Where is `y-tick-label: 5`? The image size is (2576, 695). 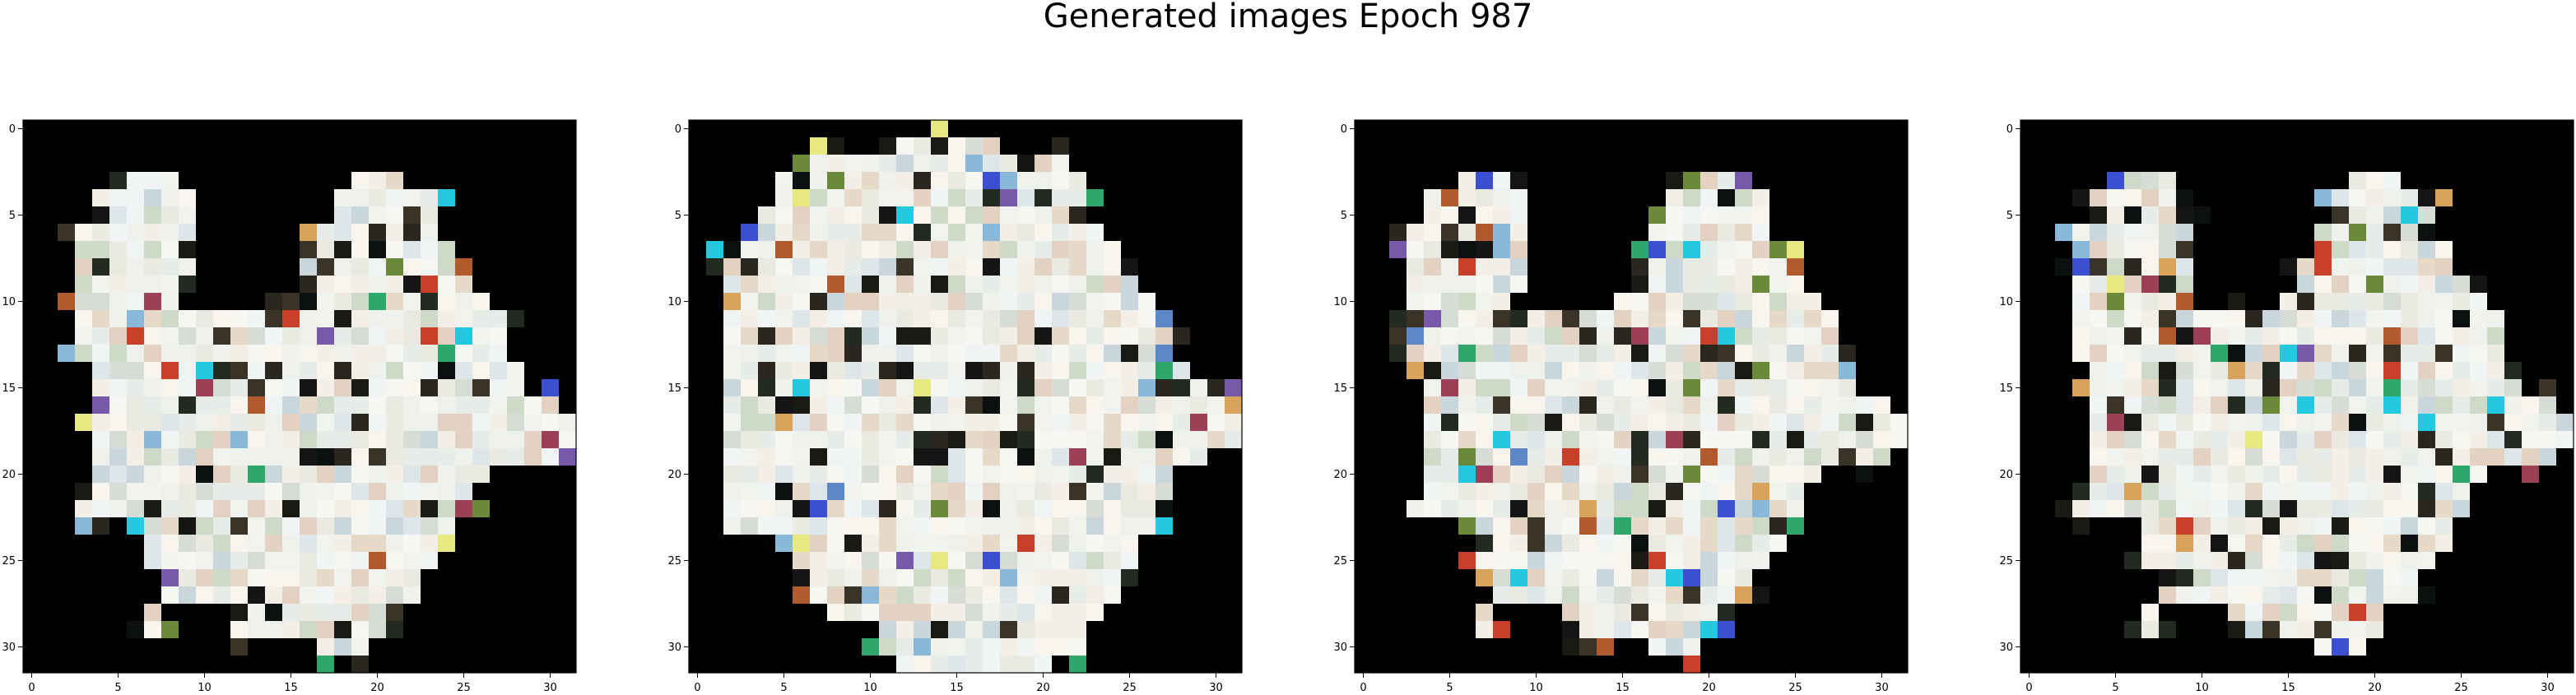
y-tick-label: 5 is located at coordinates (12, 216).